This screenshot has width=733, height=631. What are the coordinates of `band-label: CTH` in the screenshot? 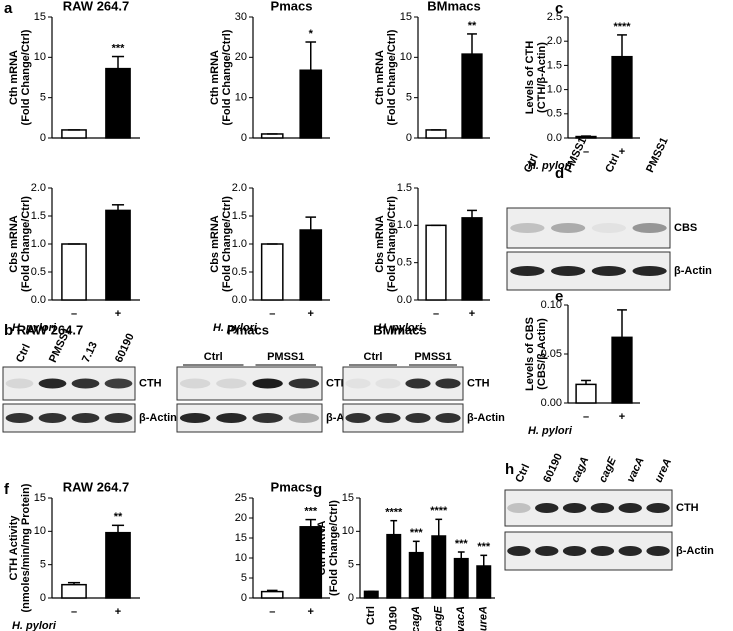 It's located at (687, 508).